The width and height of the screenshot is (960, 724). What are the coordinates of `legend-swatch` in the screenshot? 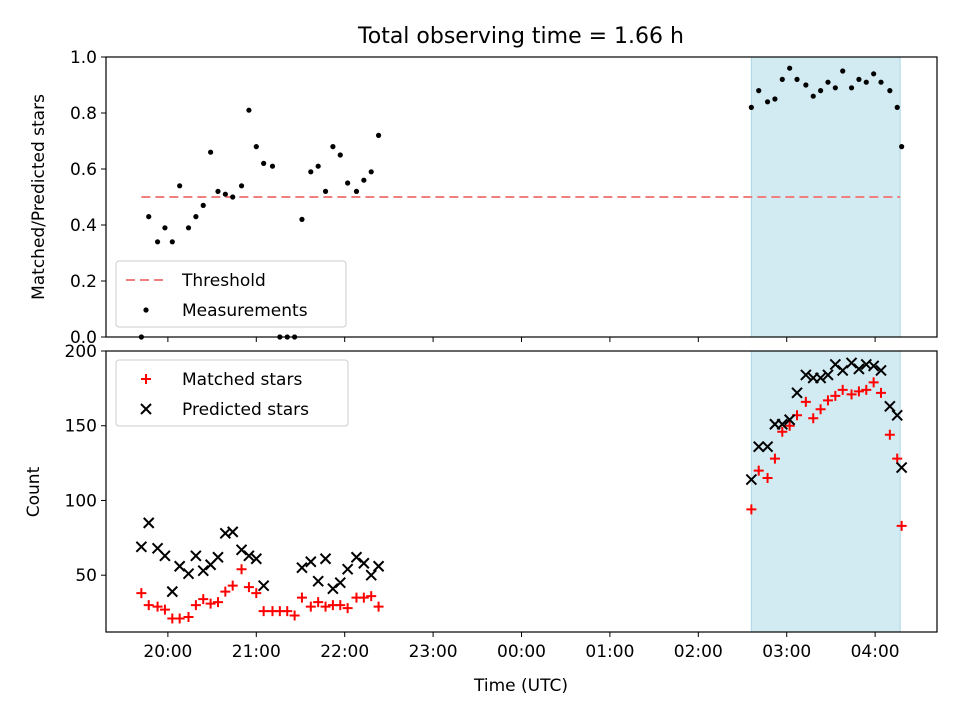 It's located at (146, 409).